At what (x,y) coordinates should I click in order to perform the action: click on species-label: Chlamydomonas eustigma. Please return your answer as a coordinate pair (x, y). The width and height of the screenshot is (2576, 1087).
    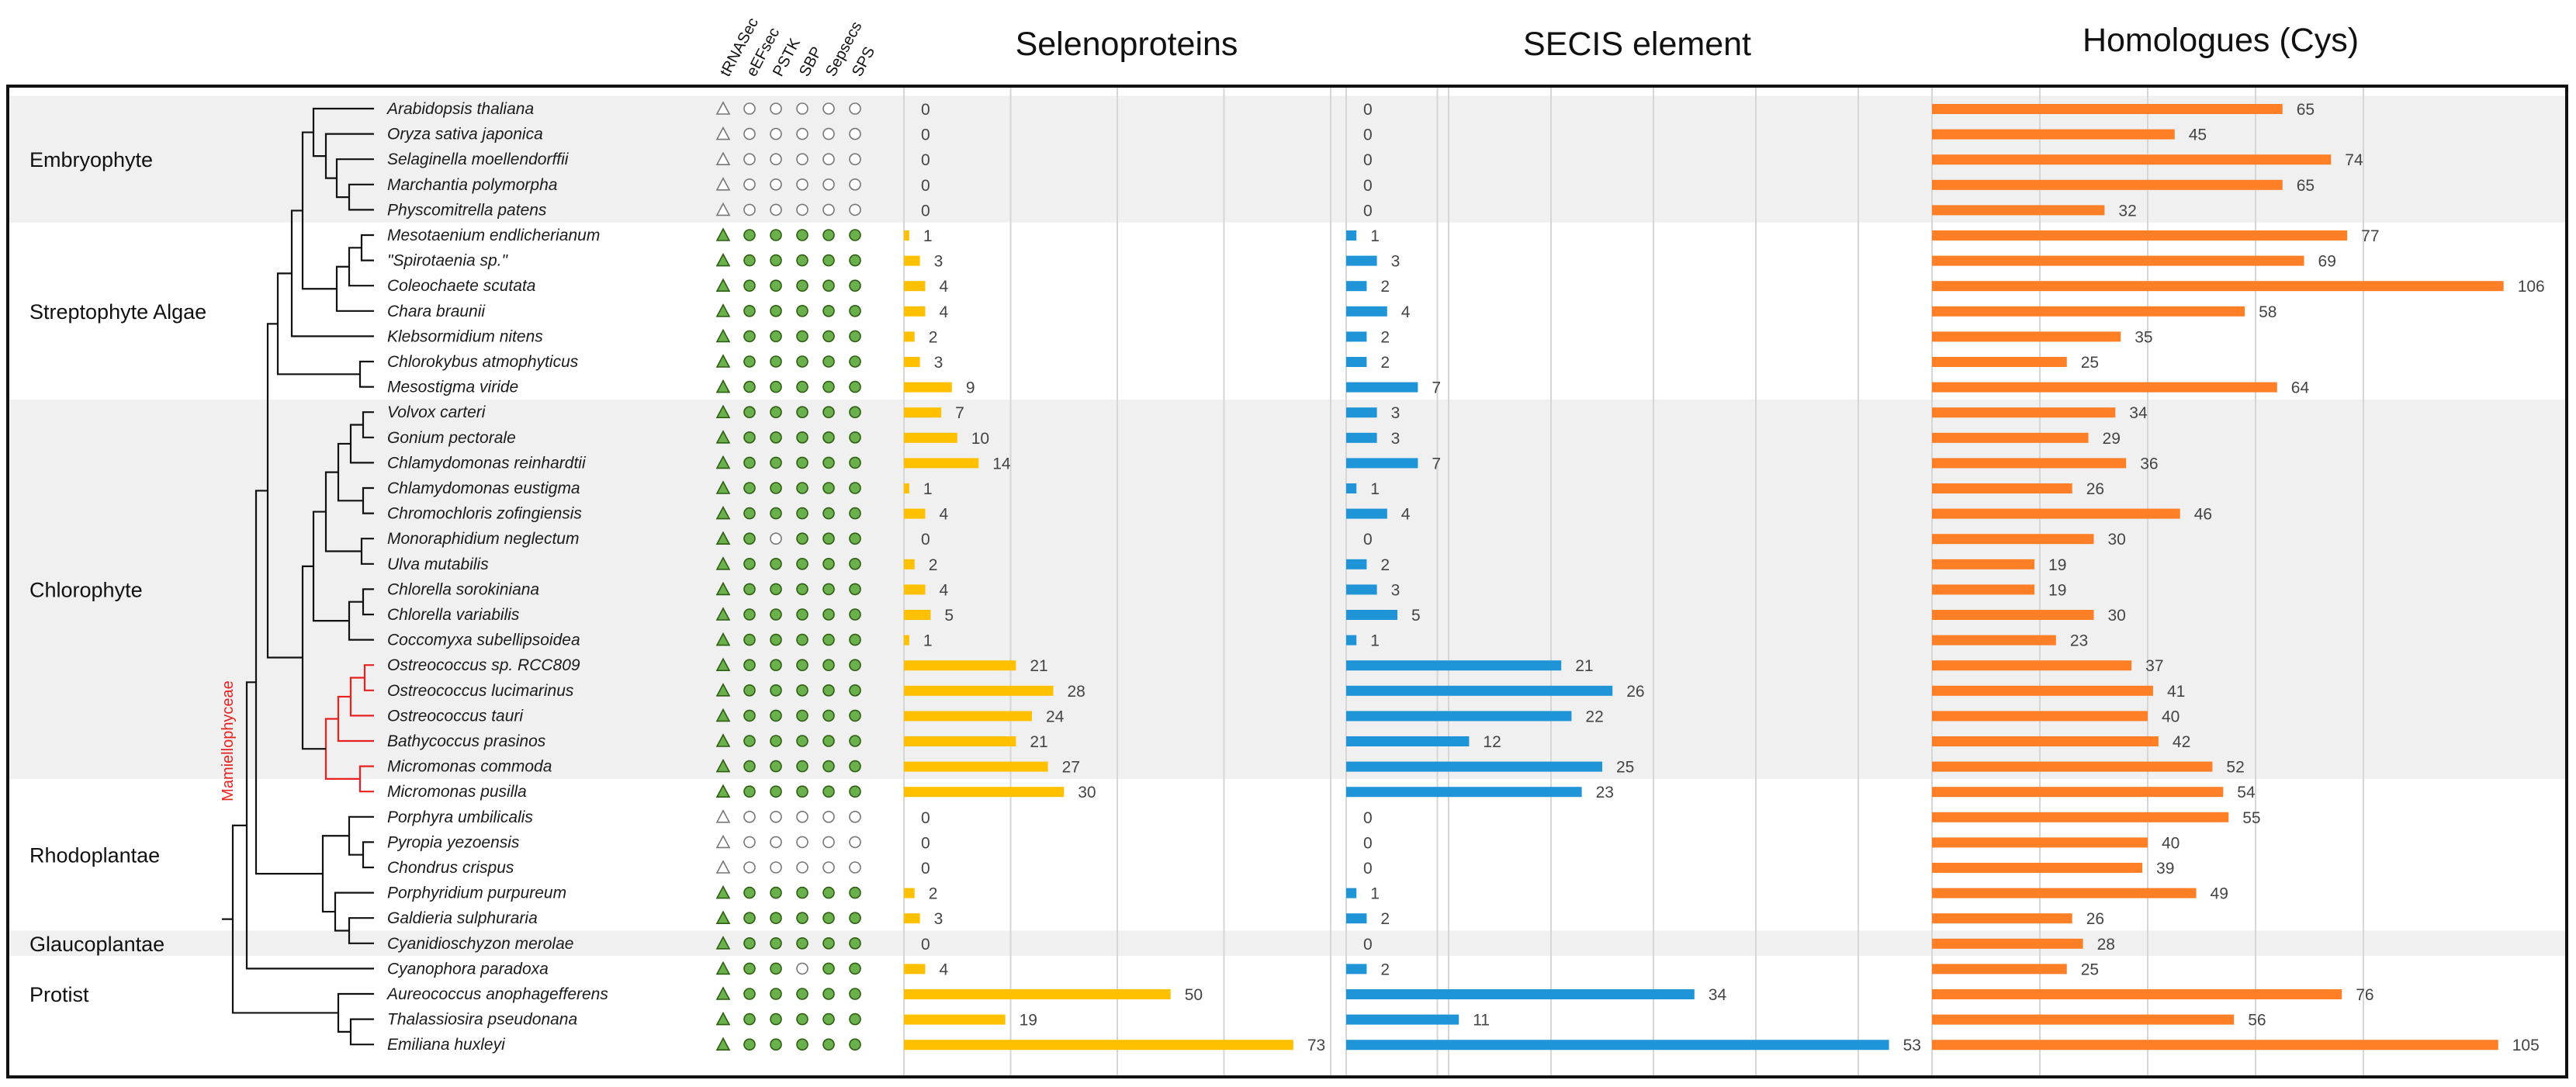
    Looking at the image, I should click on (483, 488).